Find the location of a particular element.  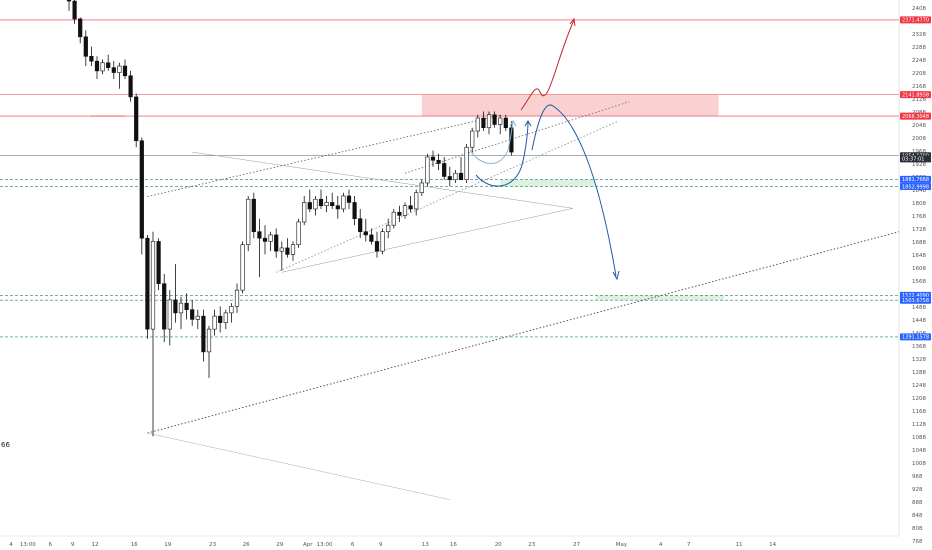

y-tick-label: 2168 is located at coordinates (919, 87).